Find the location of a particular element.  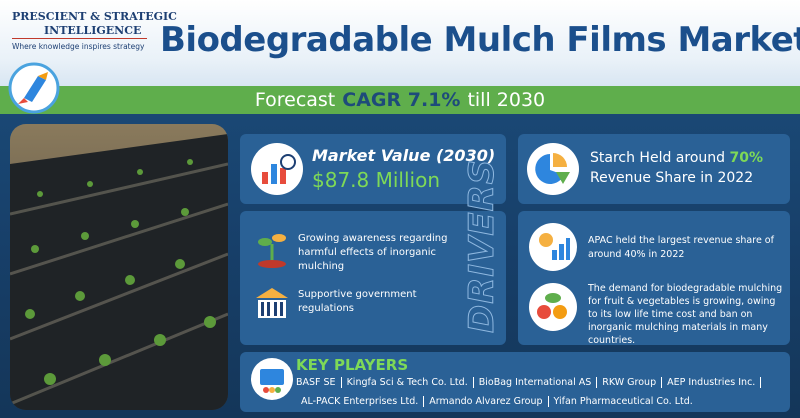

drivers-label: DRIVERS is located at coordinates (482, 245).